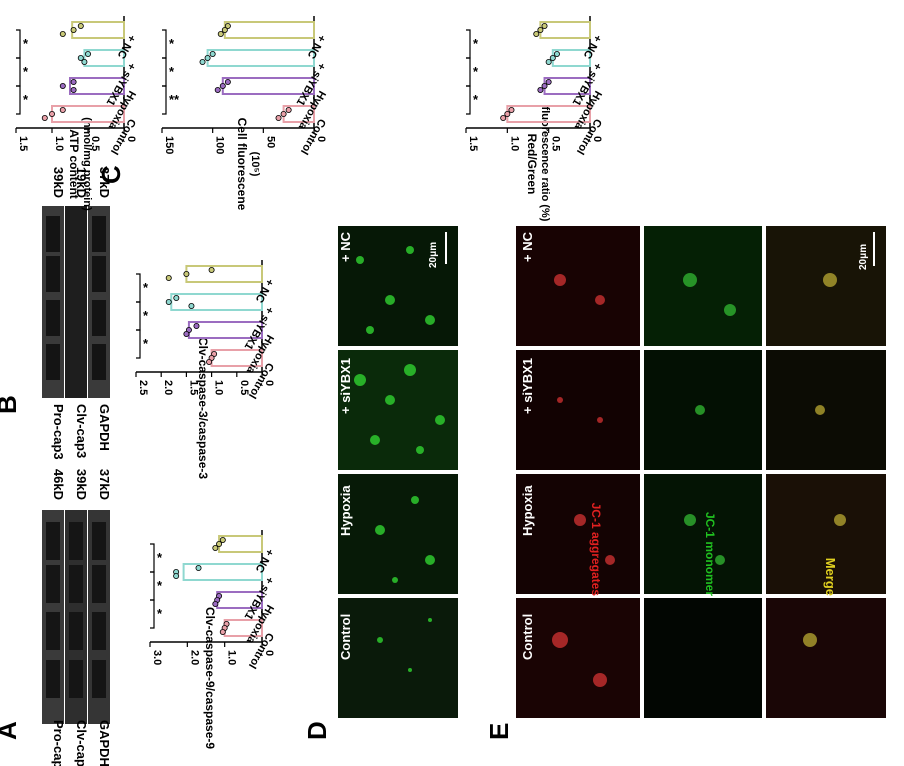 Image resolution: width=904 pixels, height=766 pixels. What do you see at coordinates (592, 47) in the screenshot?
I see `C3-bar-category-label-3: + NC` at bounding box center [592, 47].